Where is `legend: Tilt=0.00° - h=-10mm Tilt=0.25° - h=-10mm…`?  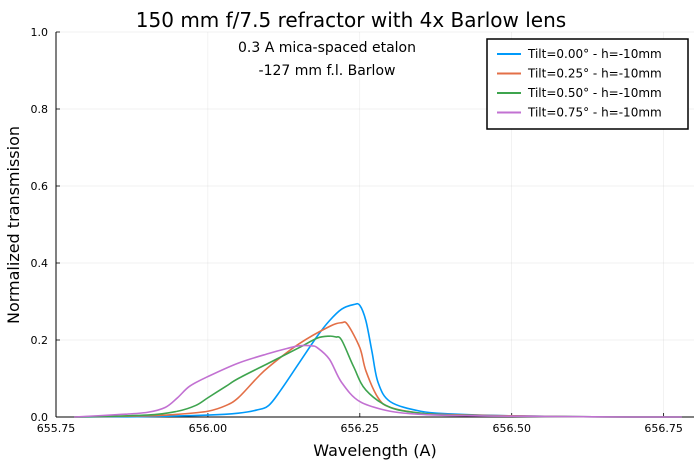
legend: Tilt=0.00° - h=-10mm Tilt=0.25° - h=-10mm… is located at coordinates (587, 84).